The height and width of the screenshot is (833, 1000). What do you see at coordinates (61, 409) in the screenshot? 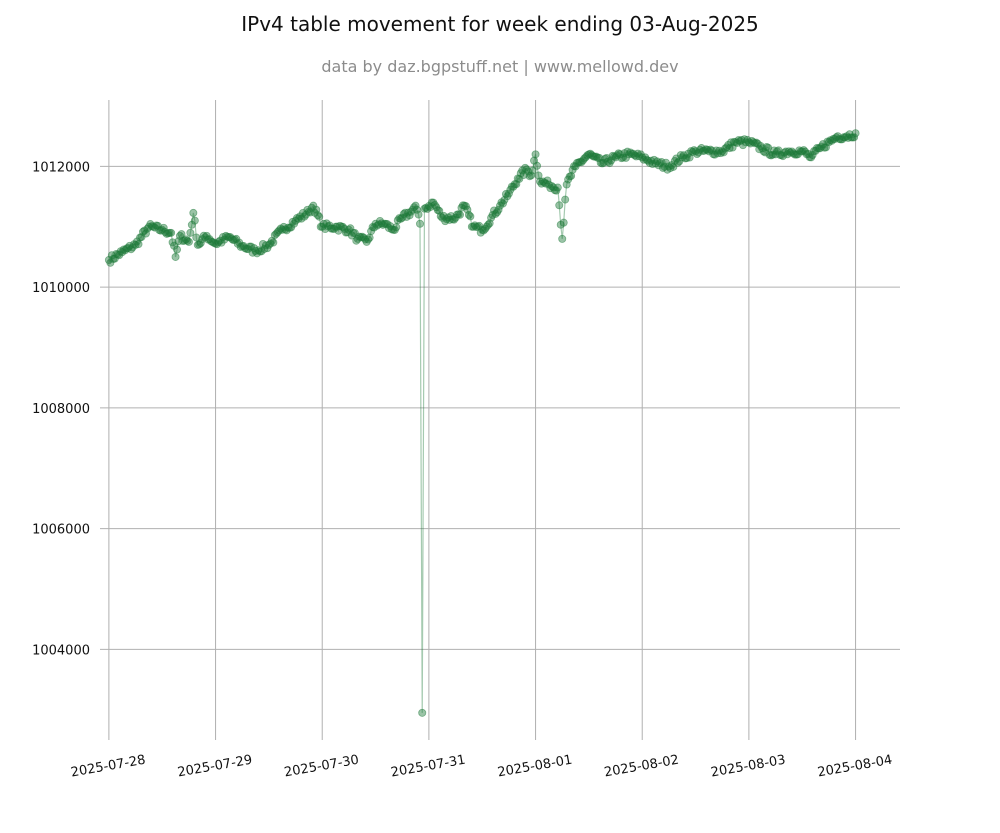
I see `y-tick-label: 1008000` at bounding box center [61, 409].